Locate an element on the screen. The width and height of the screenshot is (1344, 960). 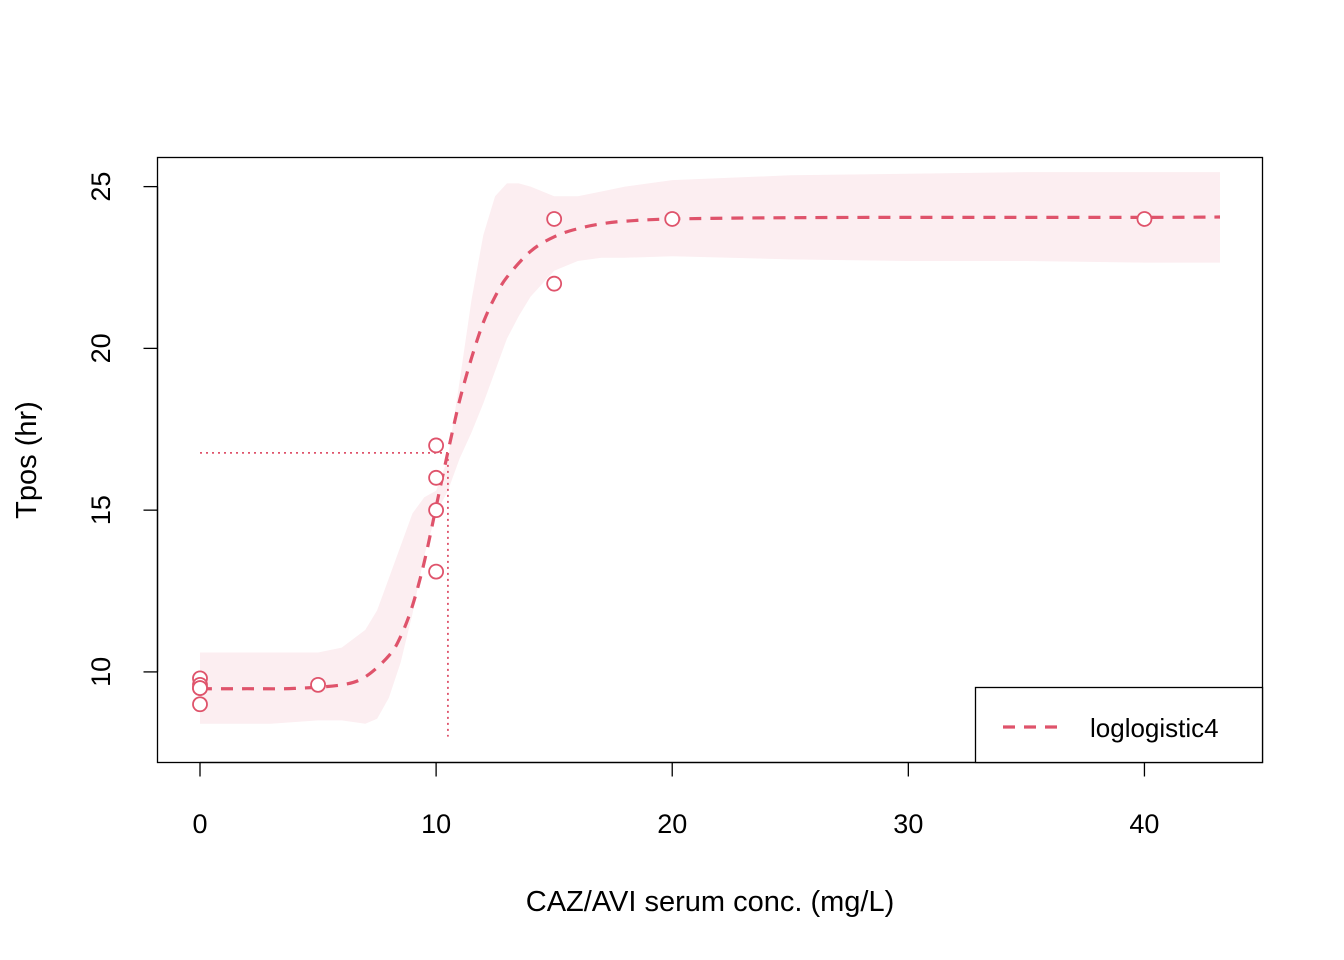
y-tick-label: 15 is located at coordinates (101, 510).